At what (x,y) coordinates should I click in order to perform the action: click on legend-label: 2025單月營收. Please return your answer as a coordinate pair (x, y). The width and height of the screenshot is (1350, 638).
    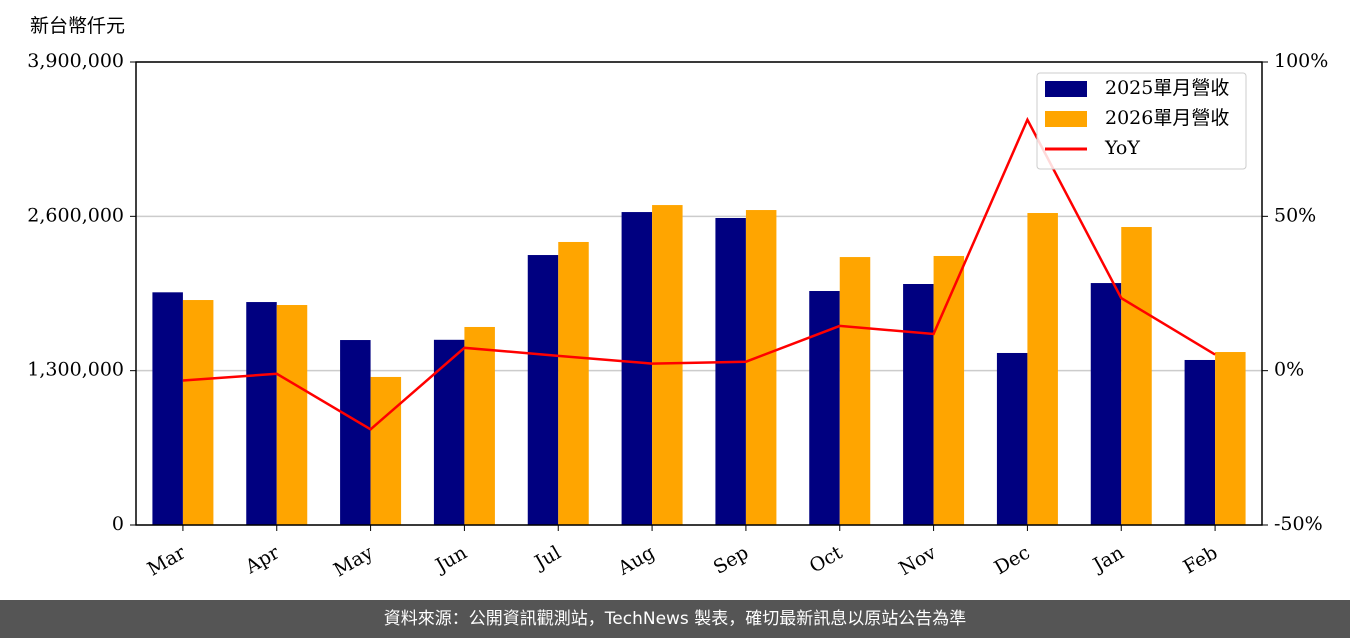
    Looking at the image, I should click on (1167, 88).